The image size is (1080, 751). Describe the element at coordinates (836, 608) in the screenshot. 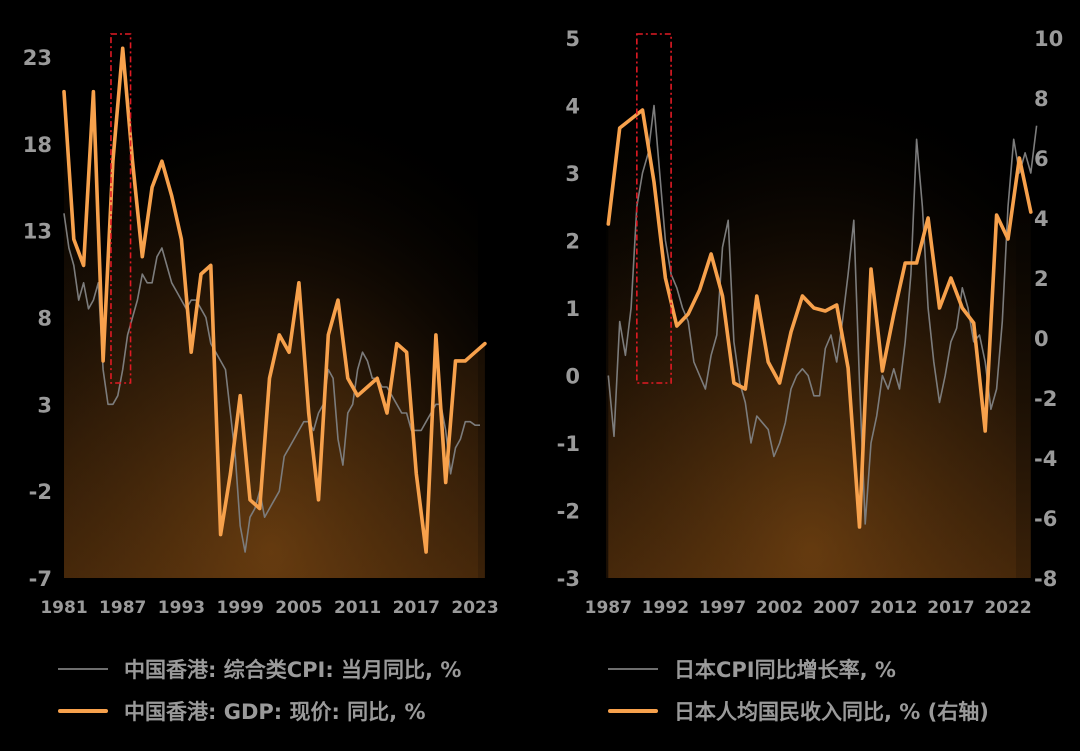

I see `x-tick-label: 2007` at that location.